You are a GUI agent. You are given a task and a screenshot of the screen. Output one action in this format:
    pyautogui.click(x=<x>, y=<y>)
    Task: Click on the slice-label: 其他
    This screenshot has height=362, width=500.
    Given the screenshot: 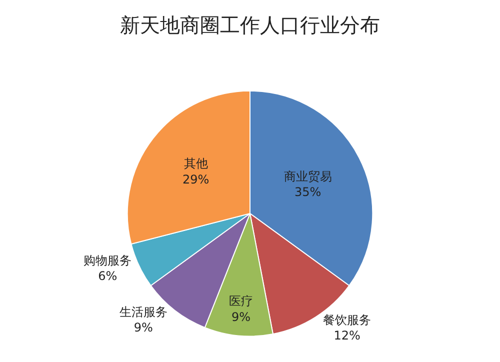 What is the action you would take?
    pyautogui.click(x=196, y=163)
    